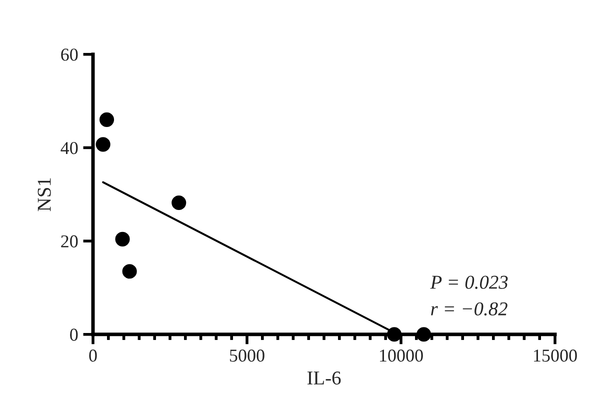 This screenshot has height=418, width=600. Describe the element at coordinates (469, 309) in the screenshot. I see `annotation: r = −0.82` at that location.